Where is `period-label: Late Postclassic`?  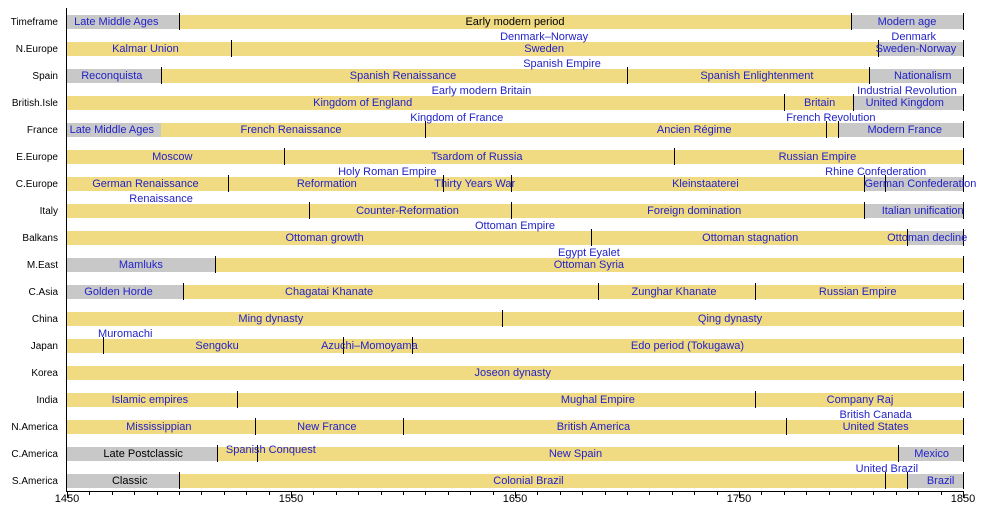
period-label: Late Postclassic is located at coordinates (143, 454).